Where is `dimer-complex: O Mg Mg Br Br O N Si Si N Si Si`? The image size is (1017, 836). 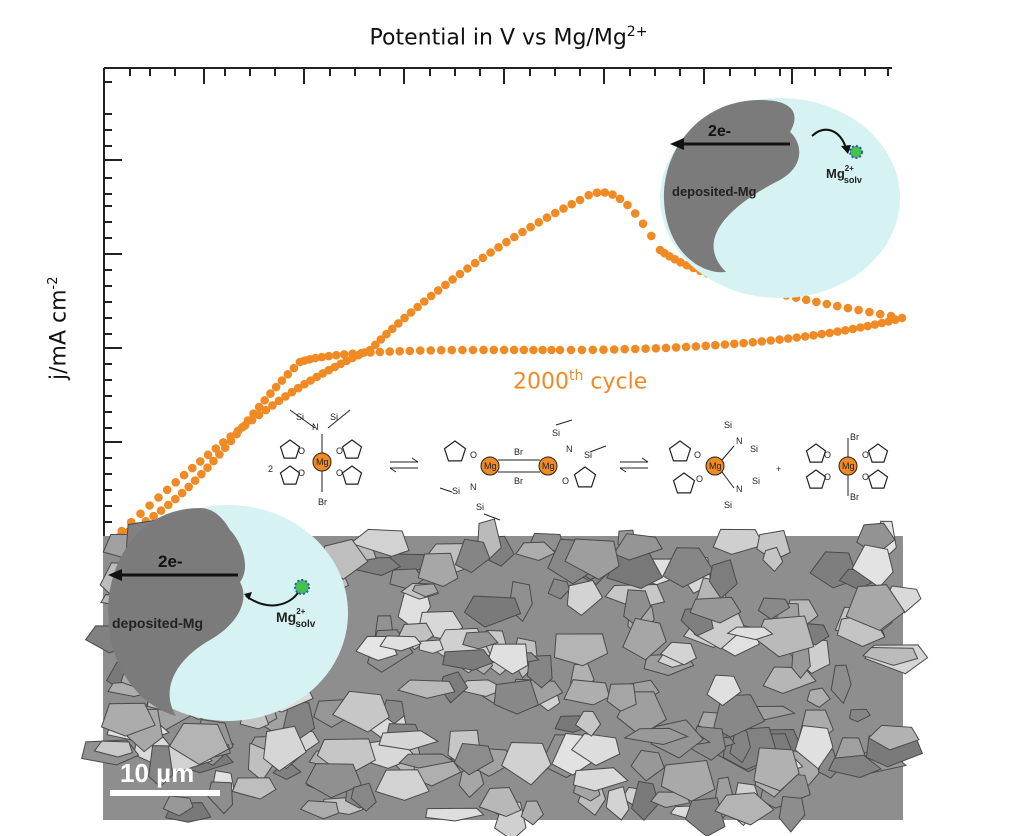 dimer-complex: O Mg Mg Br Br O N Si Si N Si Si is located at coordinates (523, 470).